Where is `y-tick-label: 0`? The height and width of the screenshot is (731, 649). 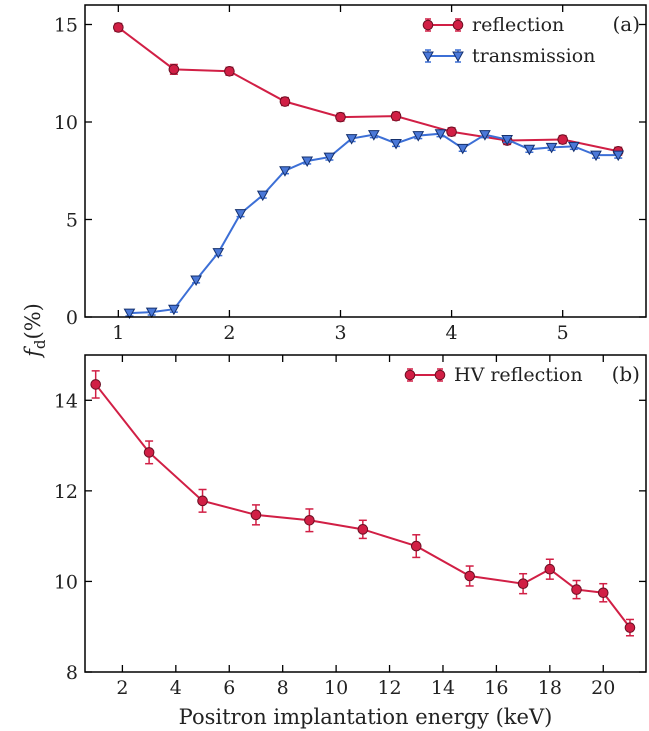 y-tick-label: 0 is located at coordinates (72, 318).